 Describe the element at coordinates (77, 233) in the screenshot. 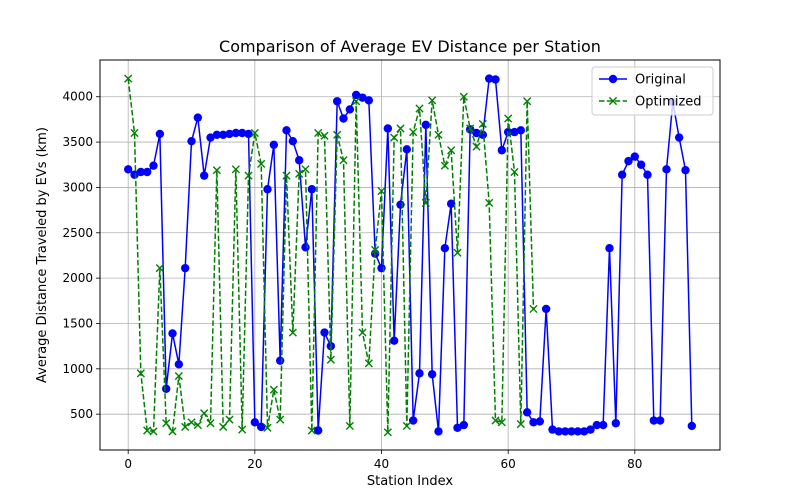

I see `y-tick-label: 2500` at that location.